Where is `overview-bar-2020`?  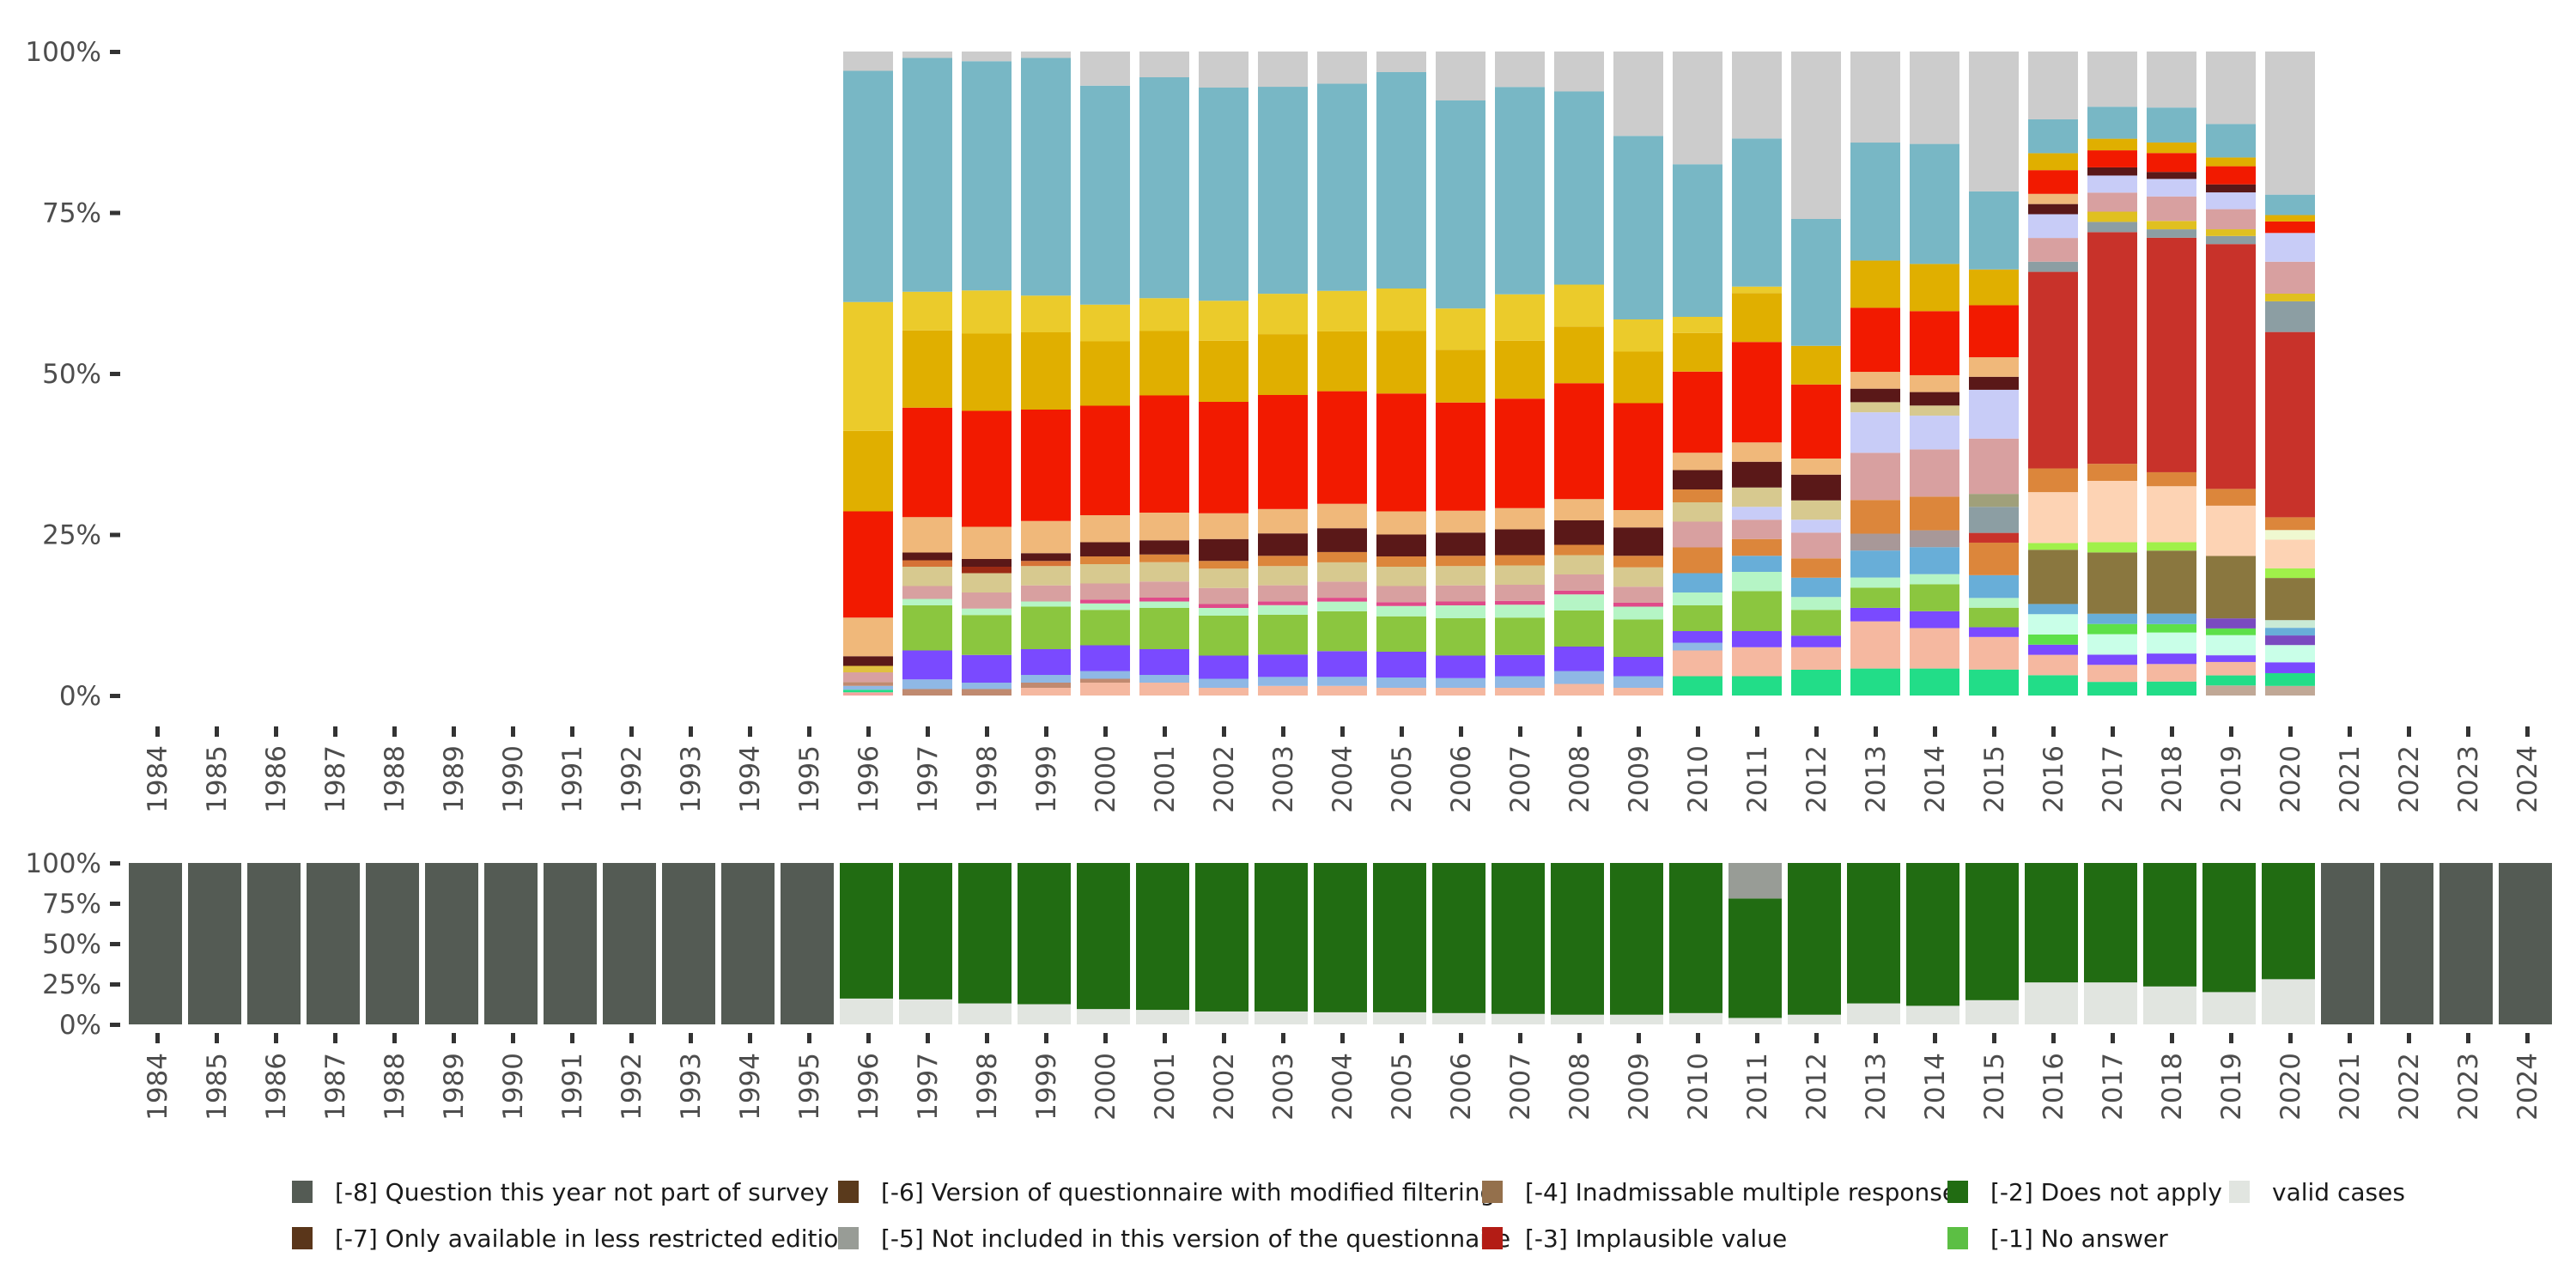
overview-bar-2020 is located at coordinates (2288, 921).